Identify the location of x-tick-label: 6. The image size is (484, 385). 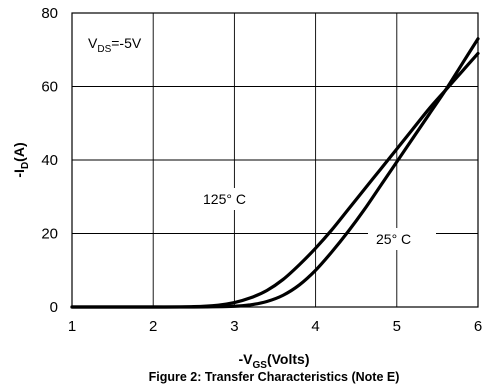
(478, 326).